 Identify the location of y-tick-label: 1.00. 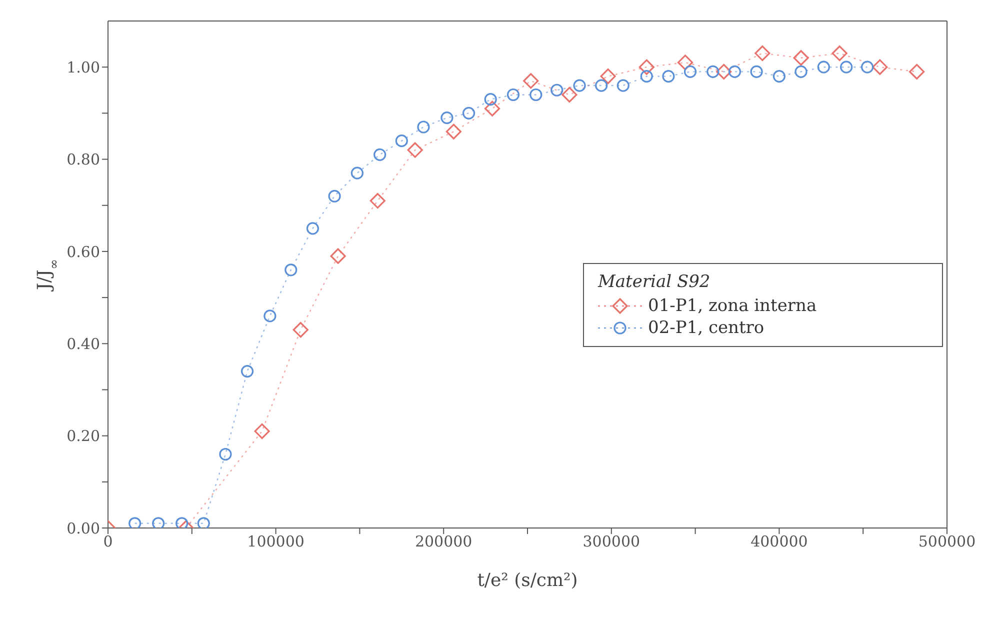
(83, 67).